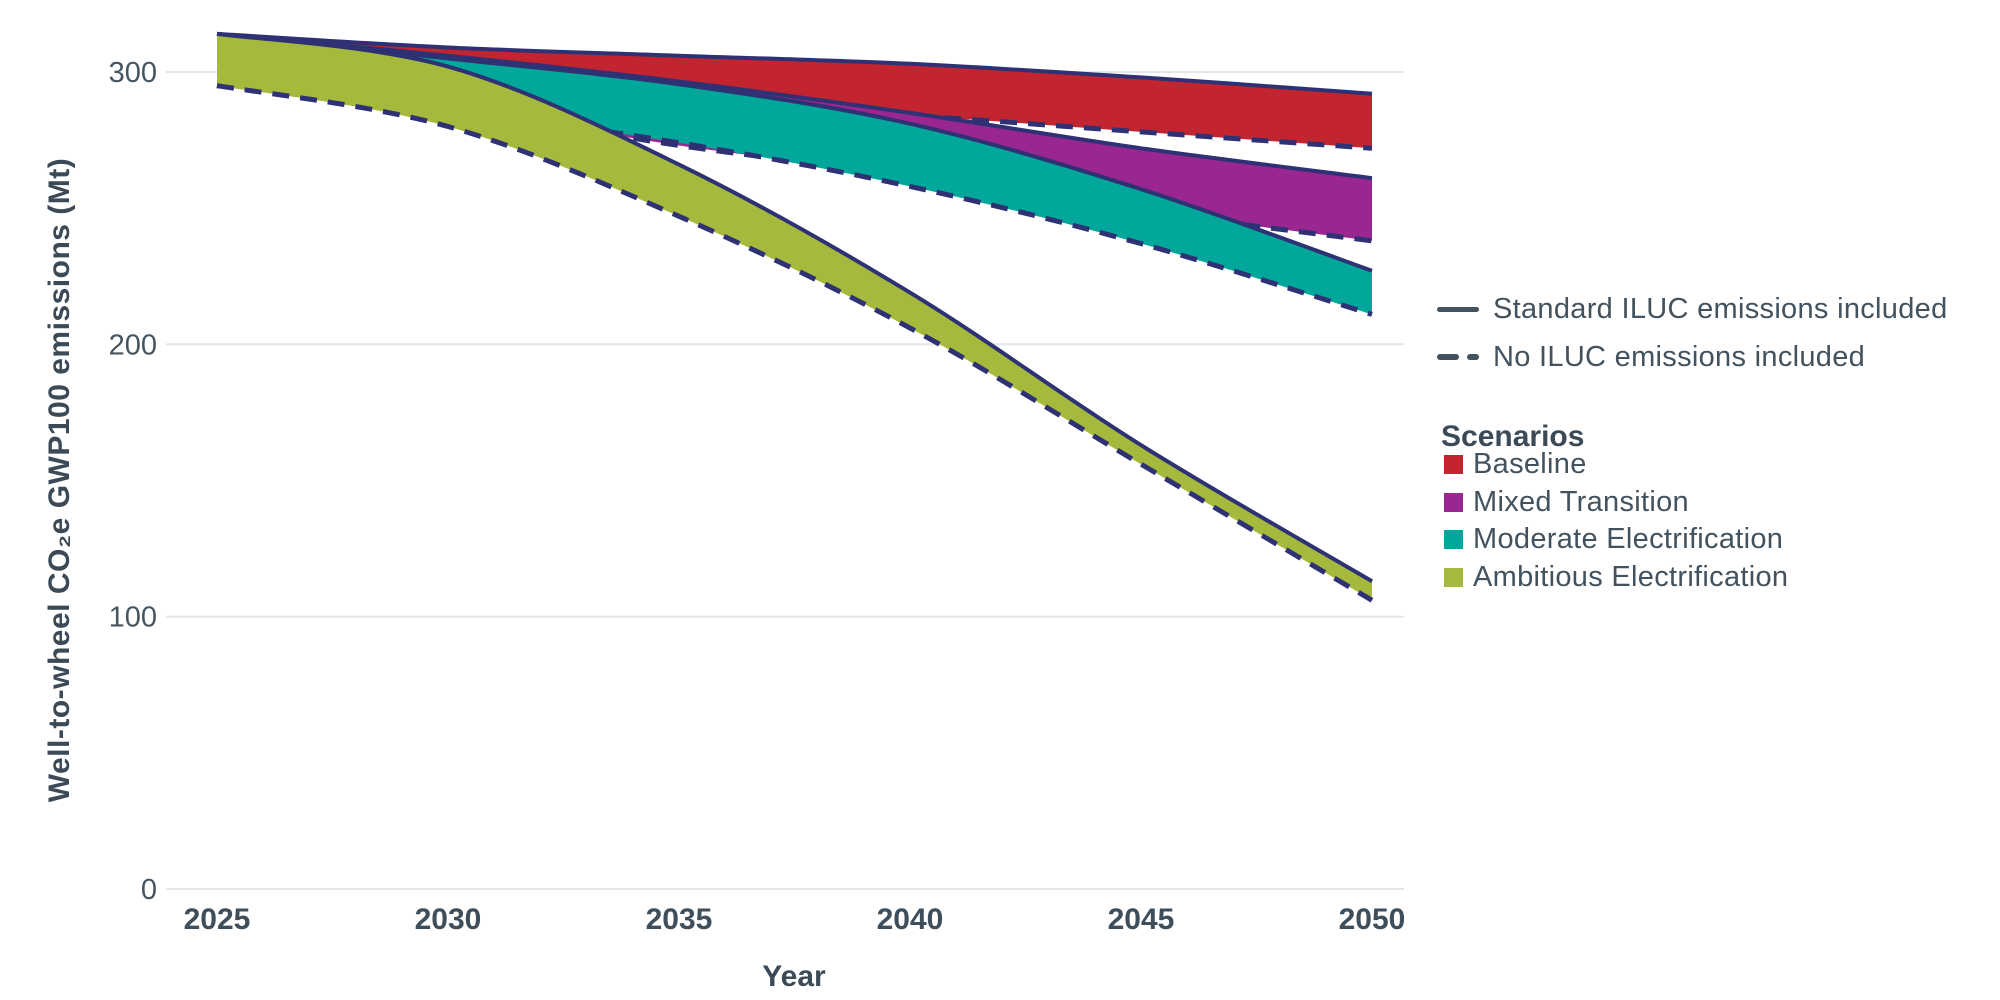 This screenshot has width=2000, height=1000. Describe the element at coordinates (133, 618) in the screenshot. I see `y-tick-label-100: 100` at that location.